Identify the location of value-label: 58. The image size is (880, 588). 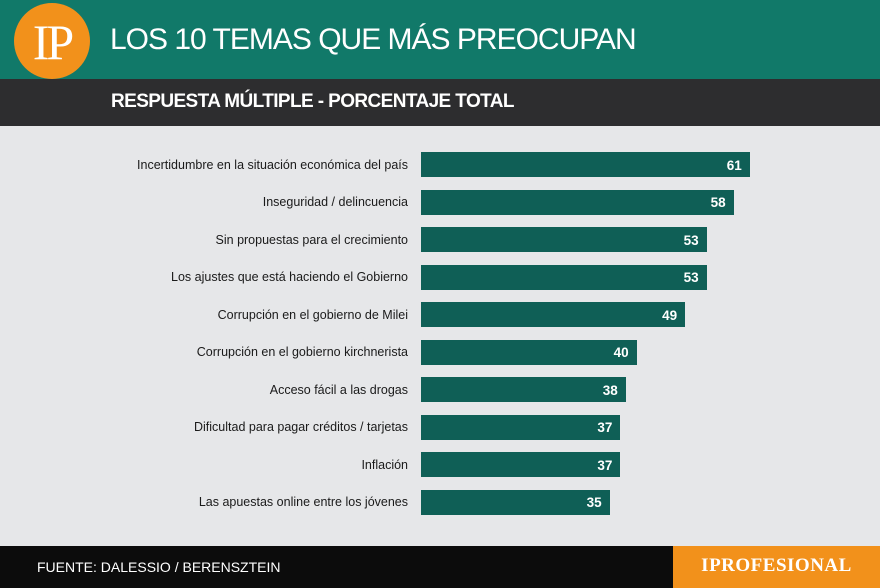
(718, 202).